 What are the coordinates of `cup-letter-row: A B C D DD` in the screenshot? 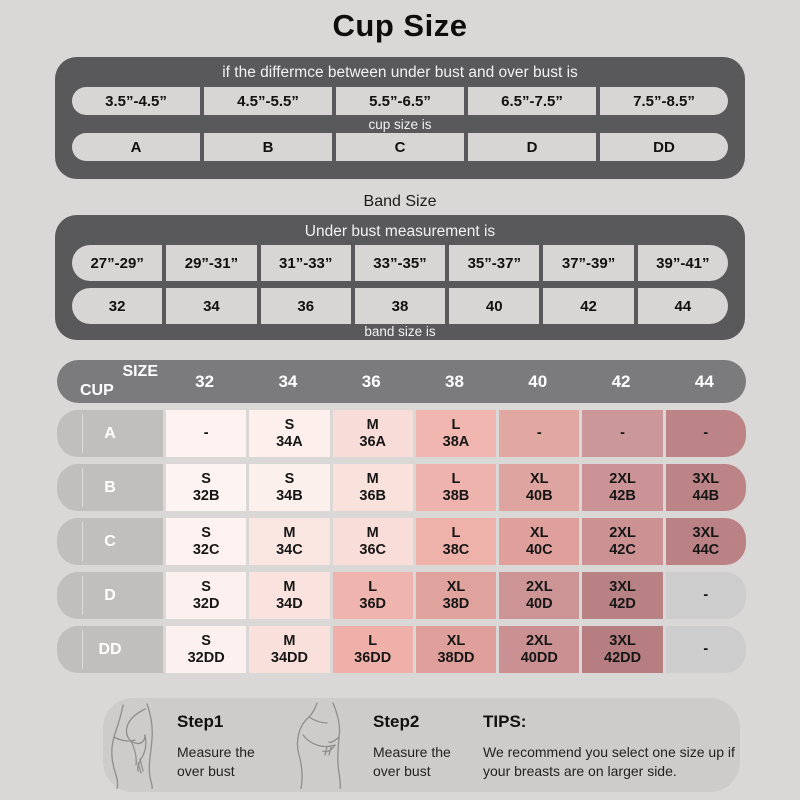 It's located at (400, 147).